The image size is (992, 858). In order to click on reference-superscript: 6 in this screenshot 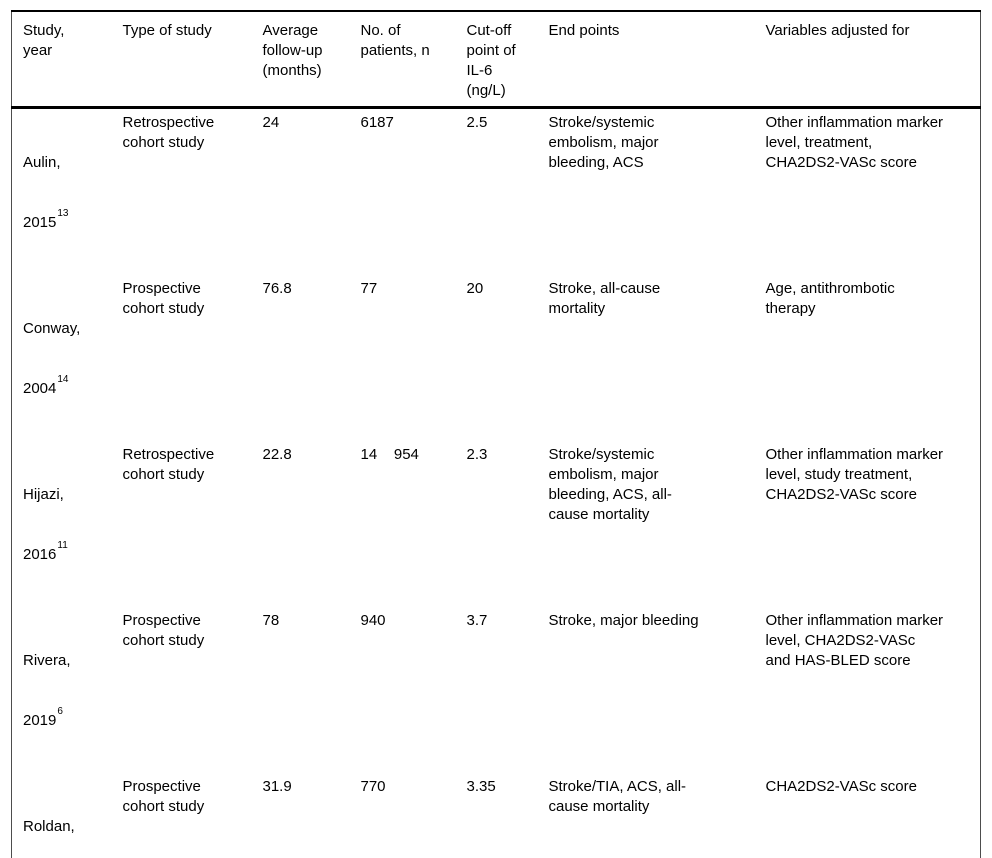, I will do `click(60, 711)`.